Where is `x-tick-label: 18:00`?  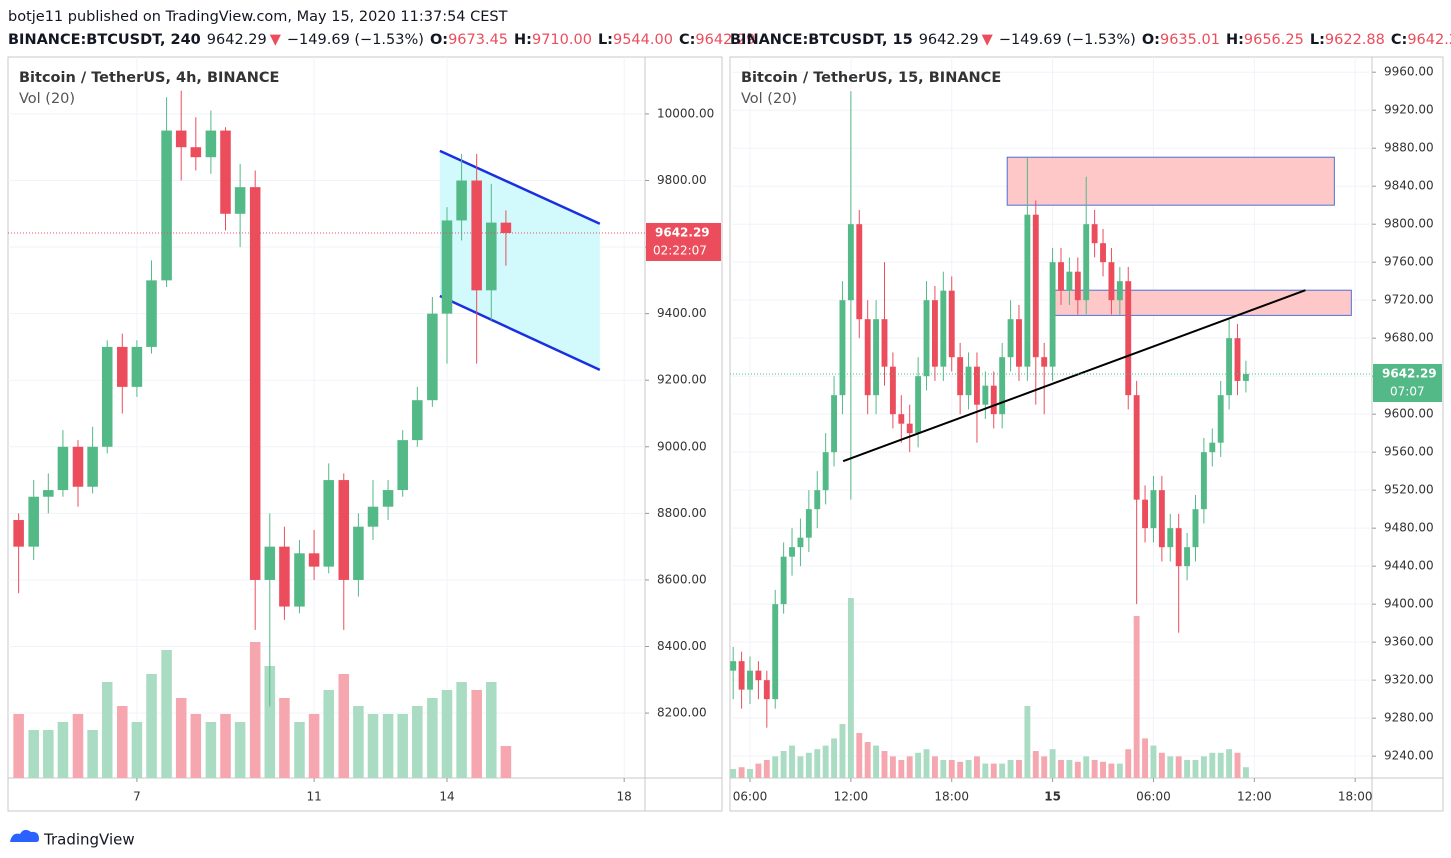 x-tick-label: 18:00 is located at coordinates (1355, 797).